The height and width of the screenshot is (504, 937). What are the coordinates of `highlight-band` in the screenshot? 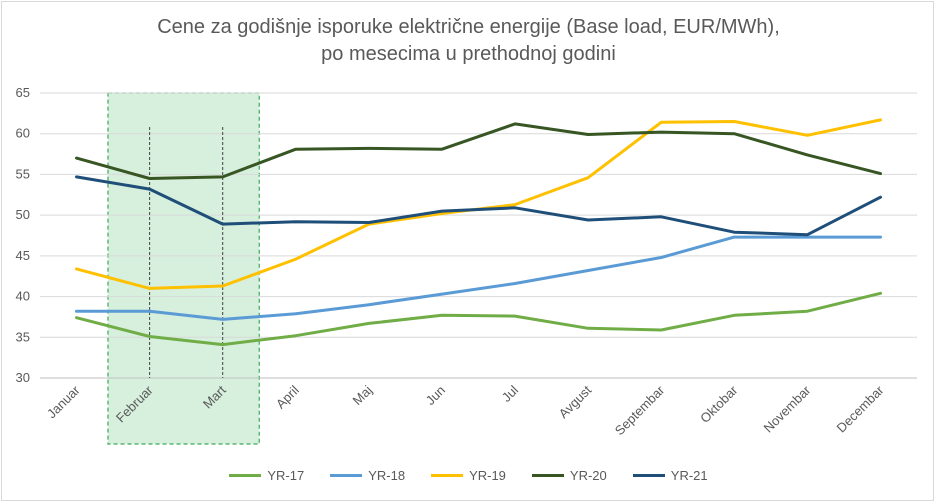 It's located at (183, 268).